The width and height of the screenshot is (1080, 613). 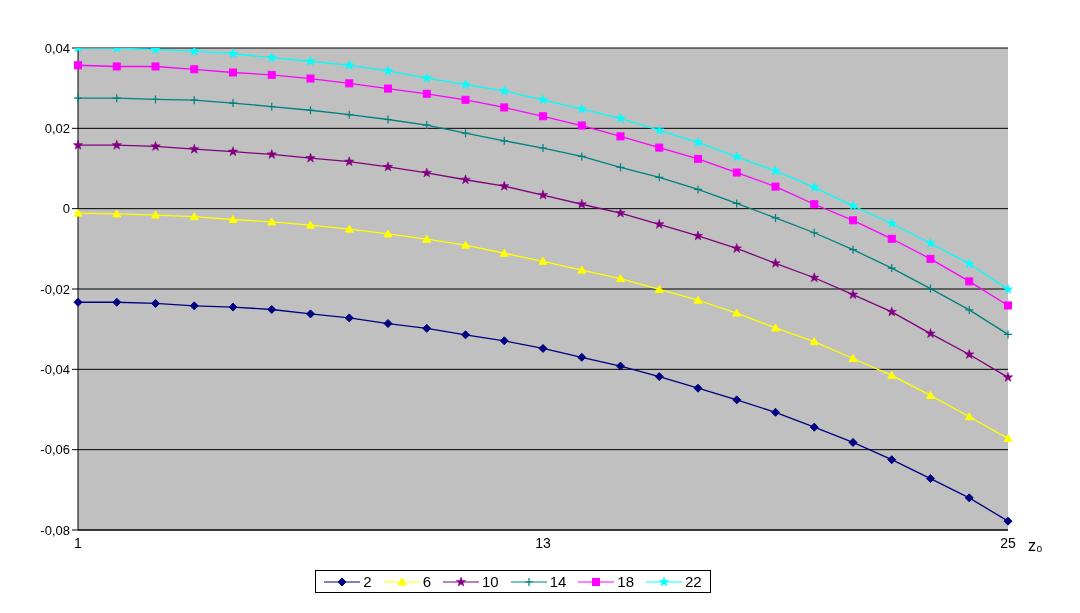 I want to click on y-tick-label: -0,04, so click(x=55, y=369).